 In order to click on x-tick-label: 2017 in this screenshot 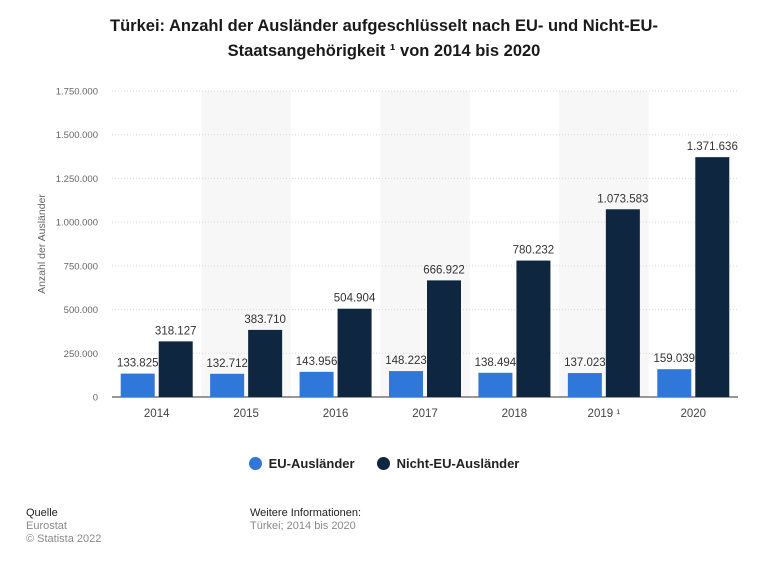, I will do `click(425, 414)`.